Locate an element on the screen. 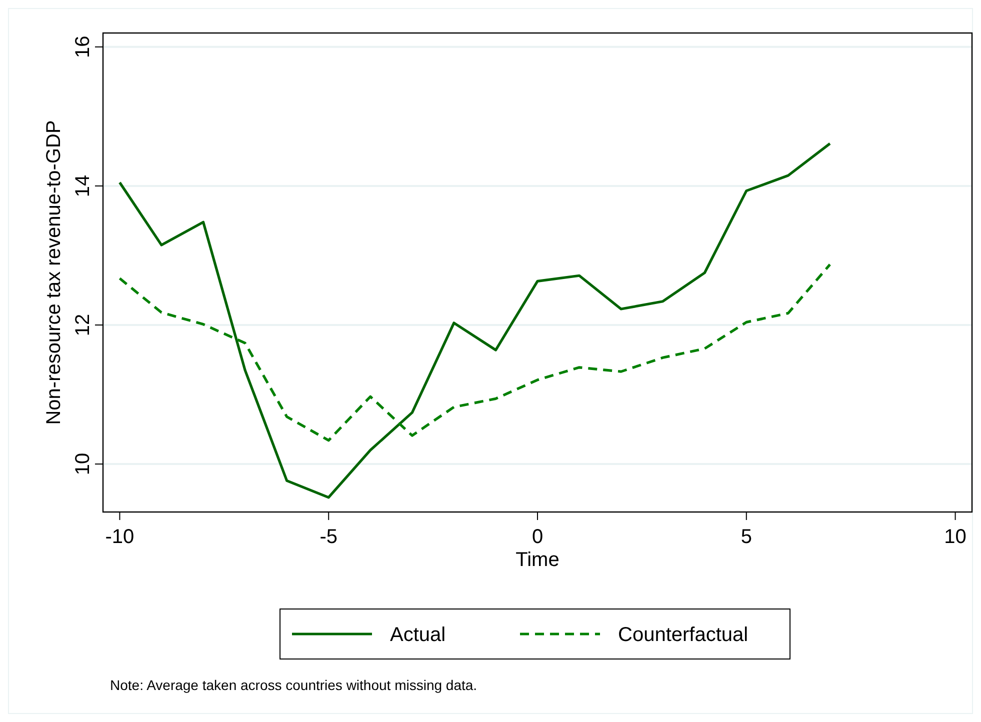  legend-label: Actual is located at coordinates (418, 635).